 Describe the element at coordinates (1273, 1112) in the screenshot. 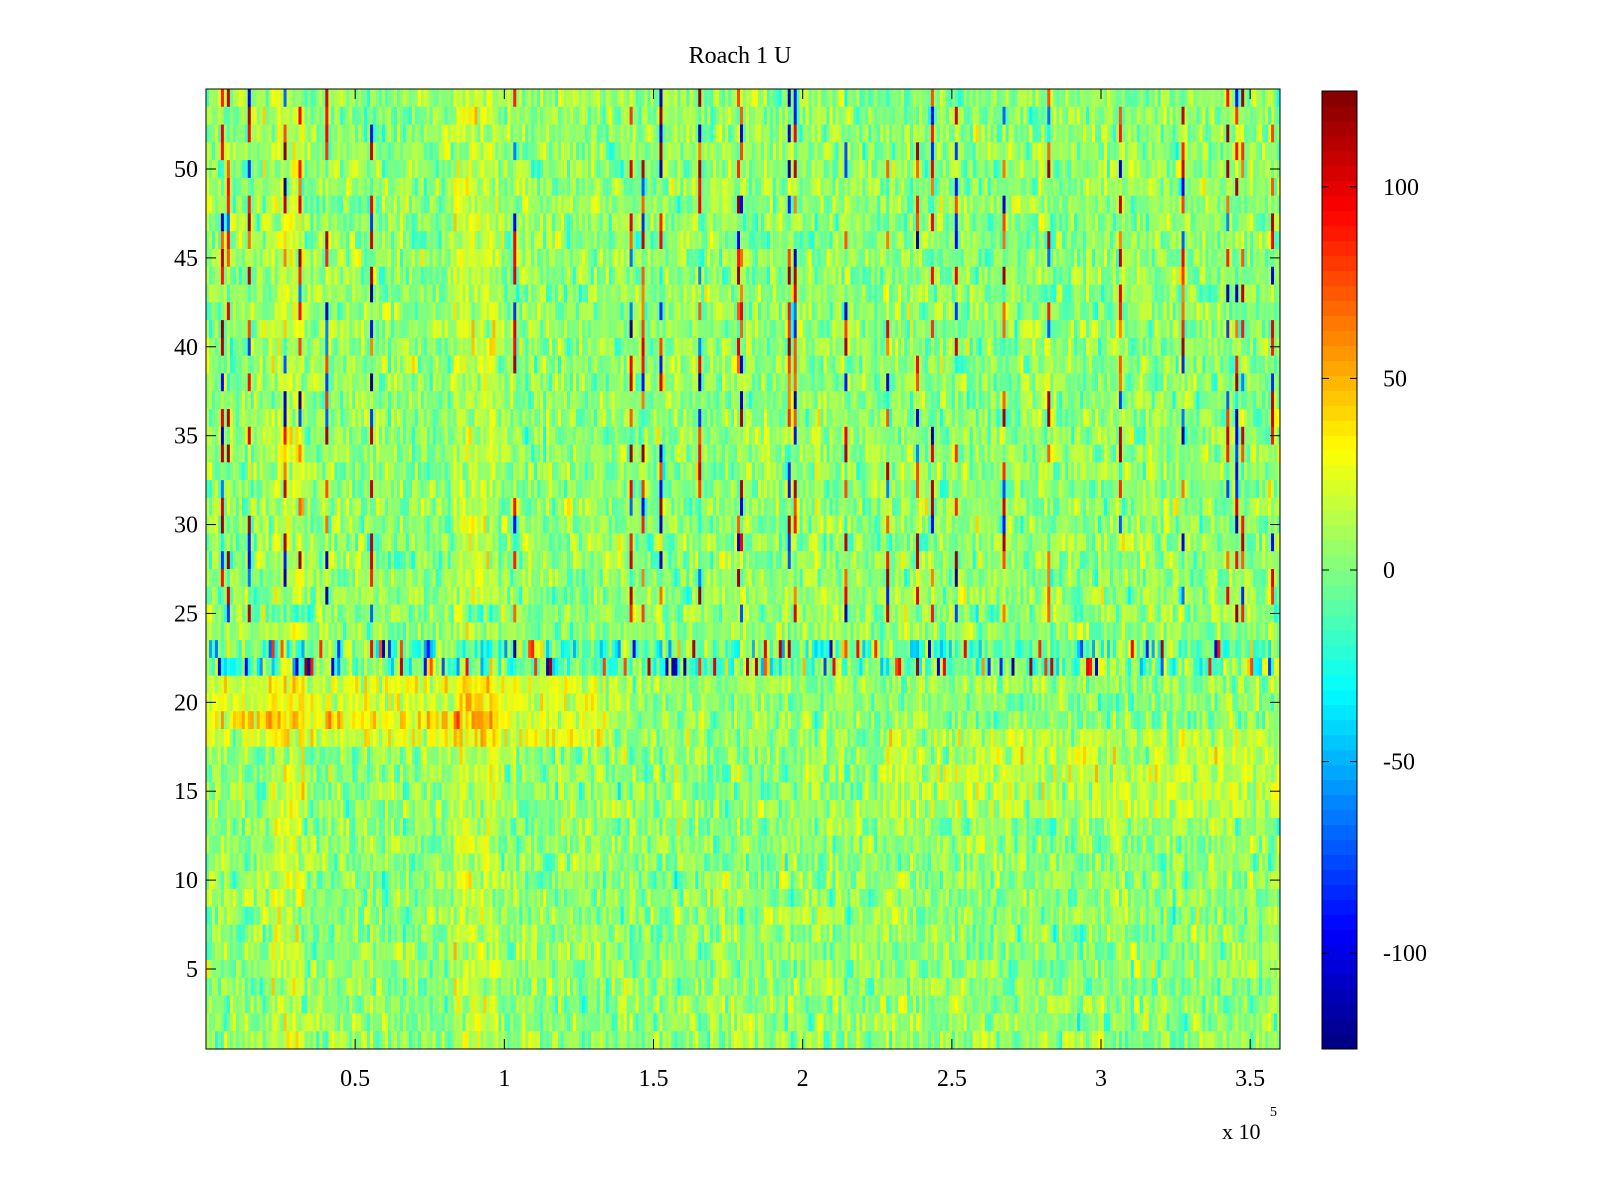

I see `x-axis-multiplier-exponent: 5` at that location.